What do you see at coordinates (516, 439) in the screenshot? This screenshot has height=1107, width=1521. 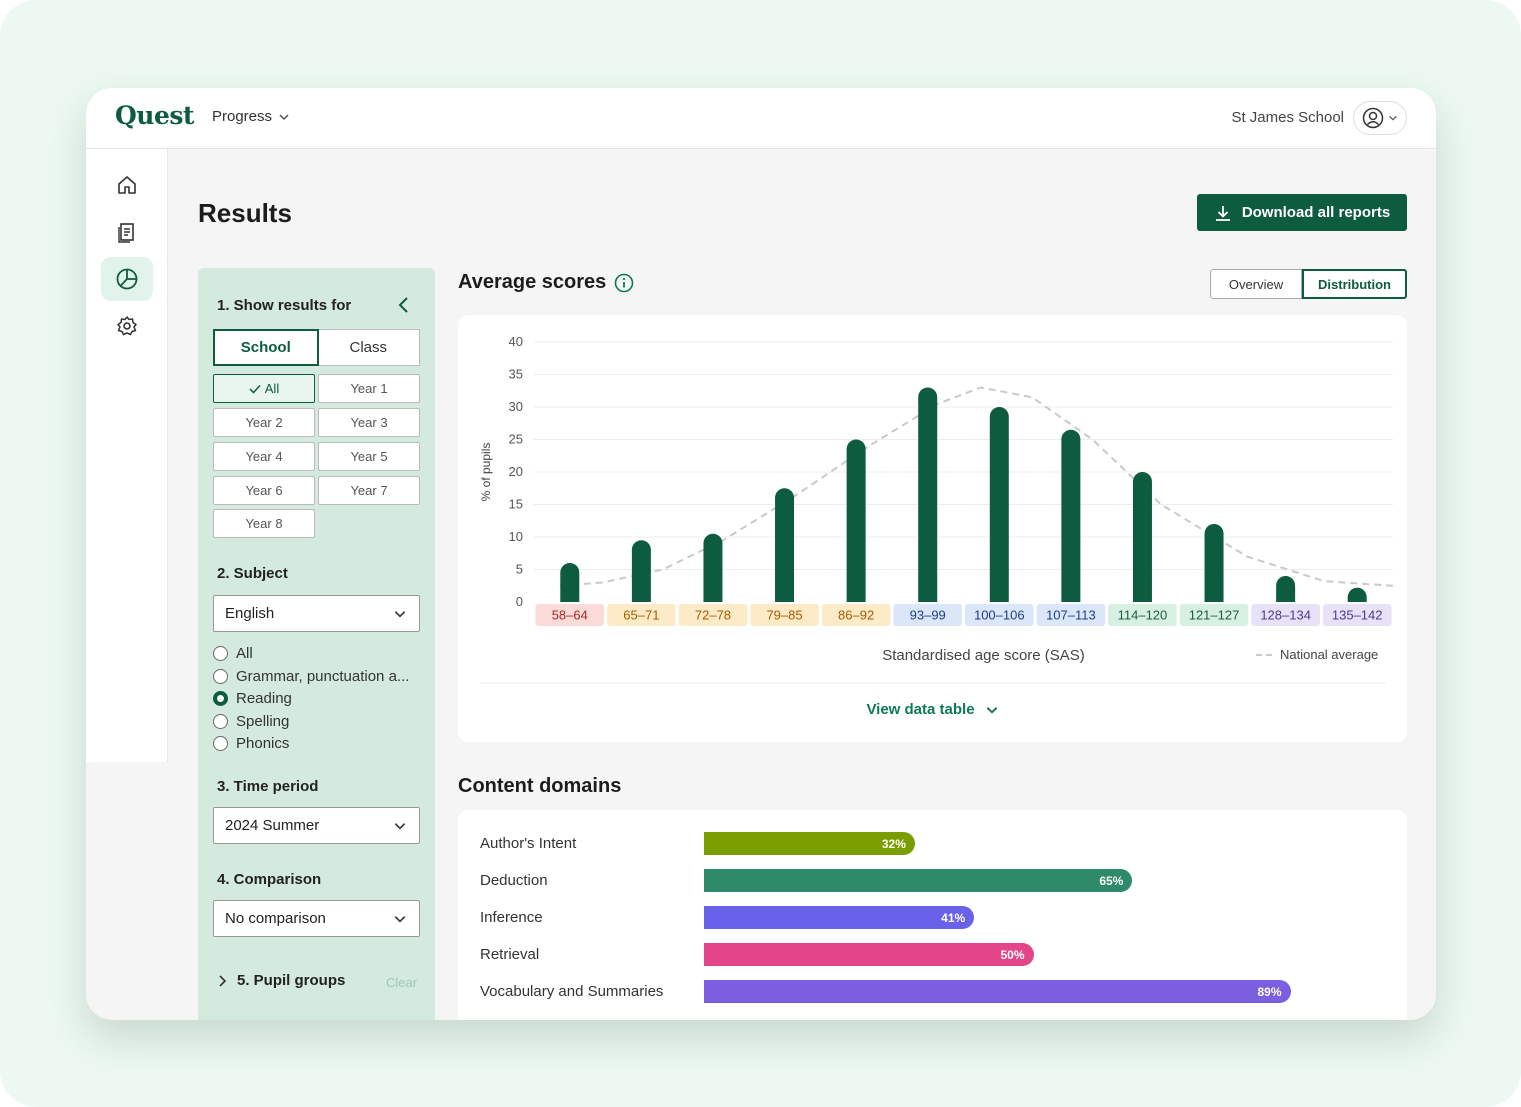 I see `y-tick-label: 25` at bounding box center [516, 439].